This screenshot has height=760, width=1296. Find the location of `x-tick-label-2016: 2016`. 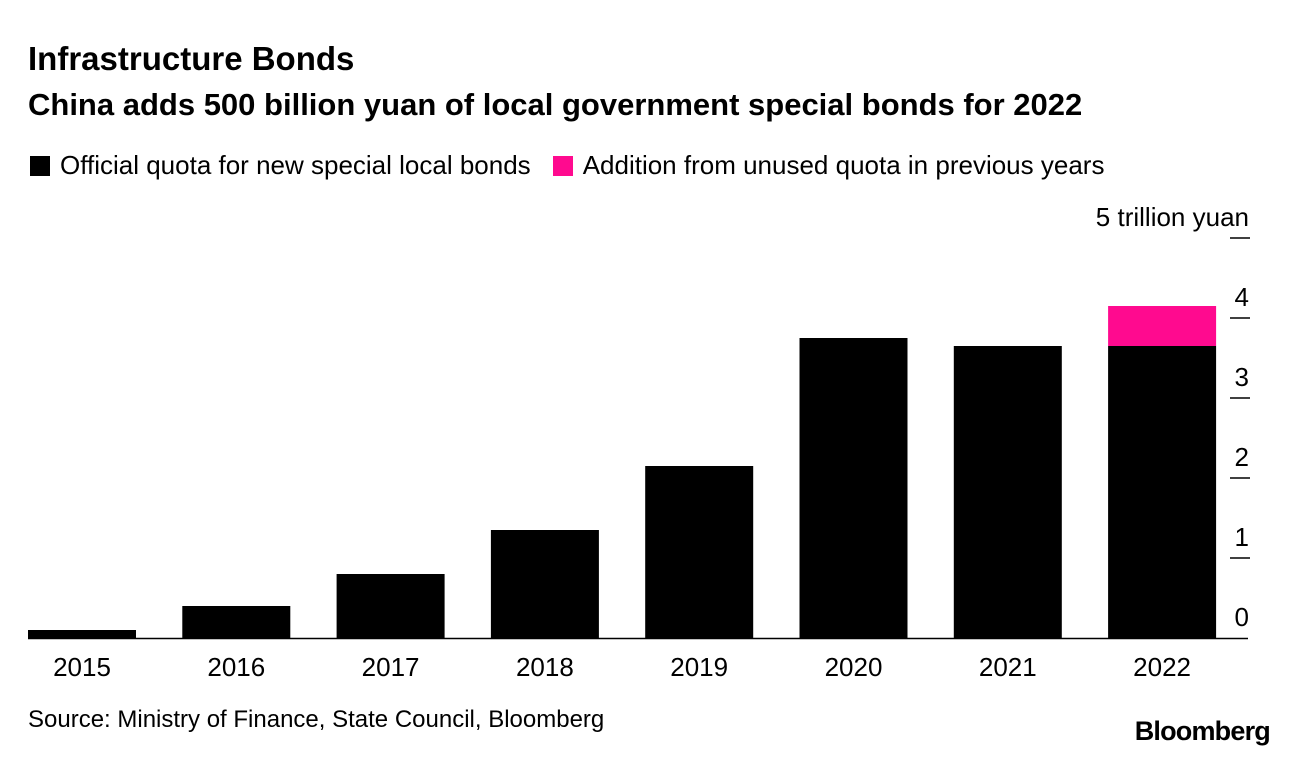

x-tick-label-2016: 2016 is located at coordinates (236, 667).